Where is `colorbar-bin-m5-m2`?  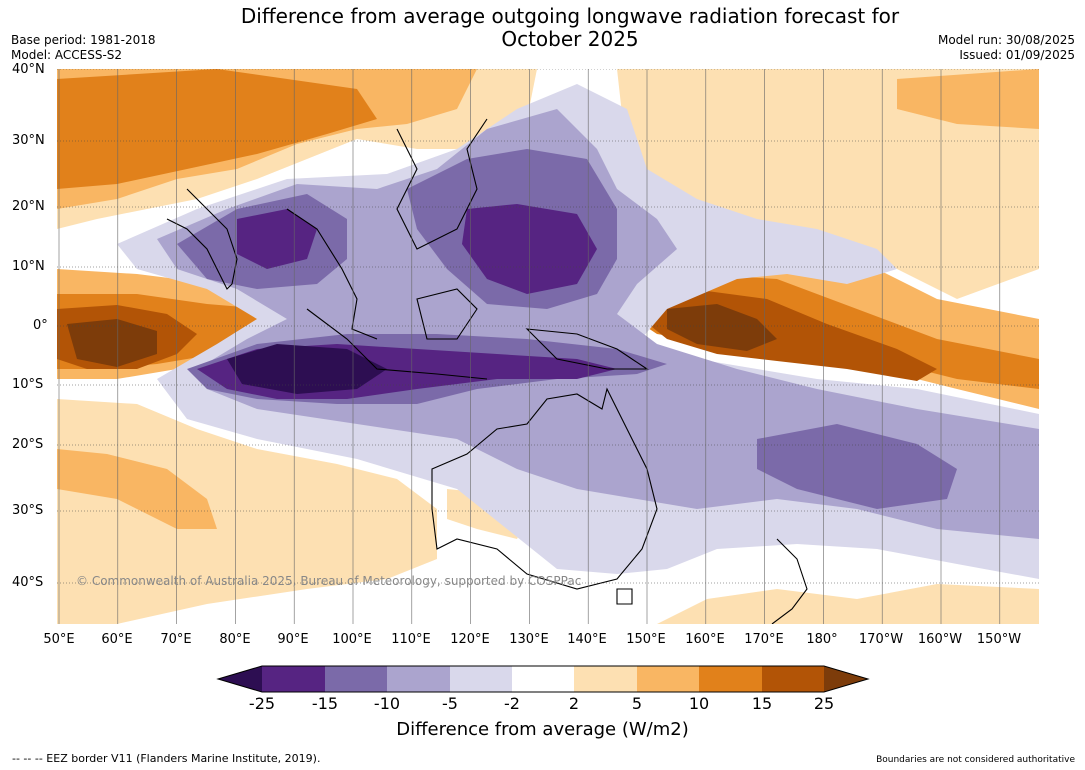
colorbar-bin-m5-m2 is located at coordinates (481, 679).